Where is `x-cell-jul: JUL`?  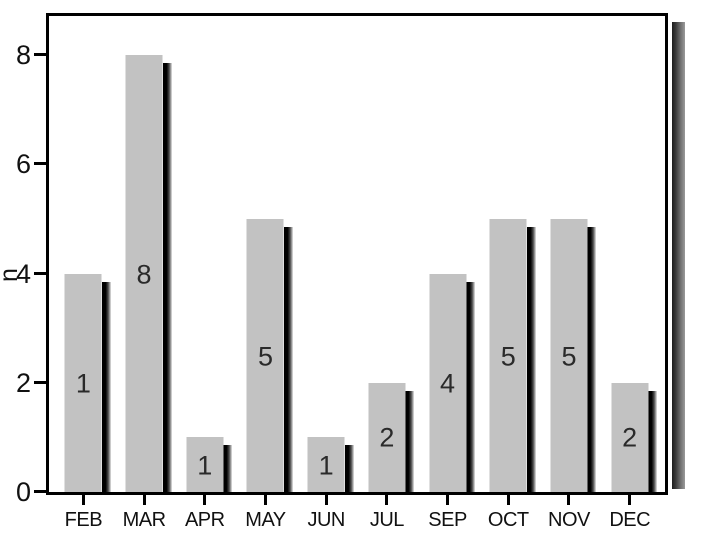 x-cell-jul: JUL is located at coordinates (387, 513).